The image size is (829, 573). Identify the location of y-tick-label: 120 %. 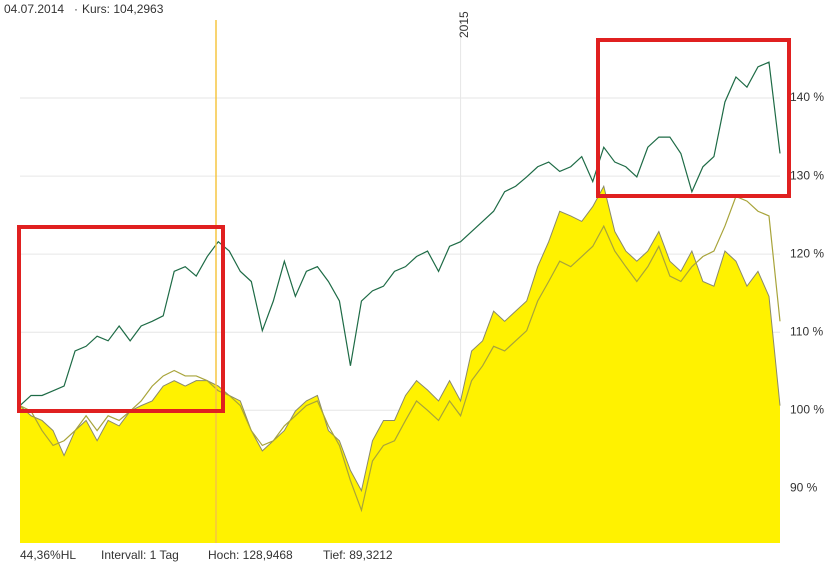
(807, 253).